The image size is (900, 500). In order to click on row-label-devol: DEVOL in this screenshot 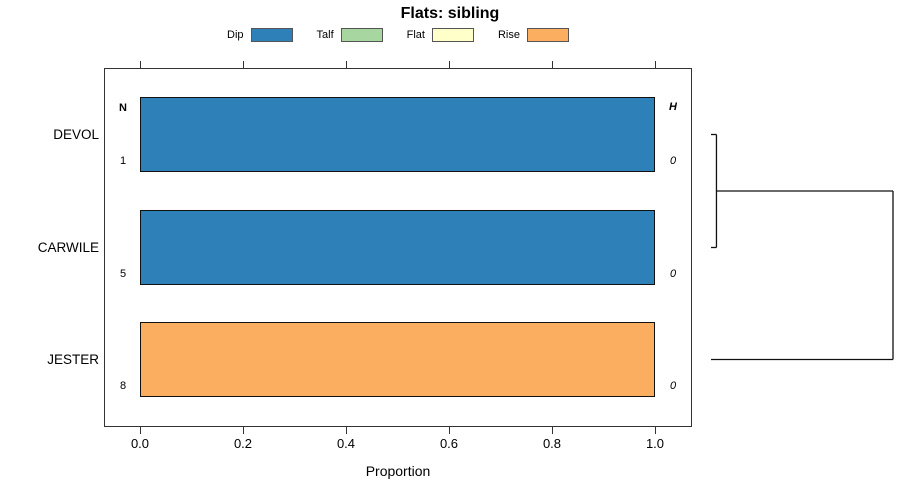, I will do `click(76, 134)`.